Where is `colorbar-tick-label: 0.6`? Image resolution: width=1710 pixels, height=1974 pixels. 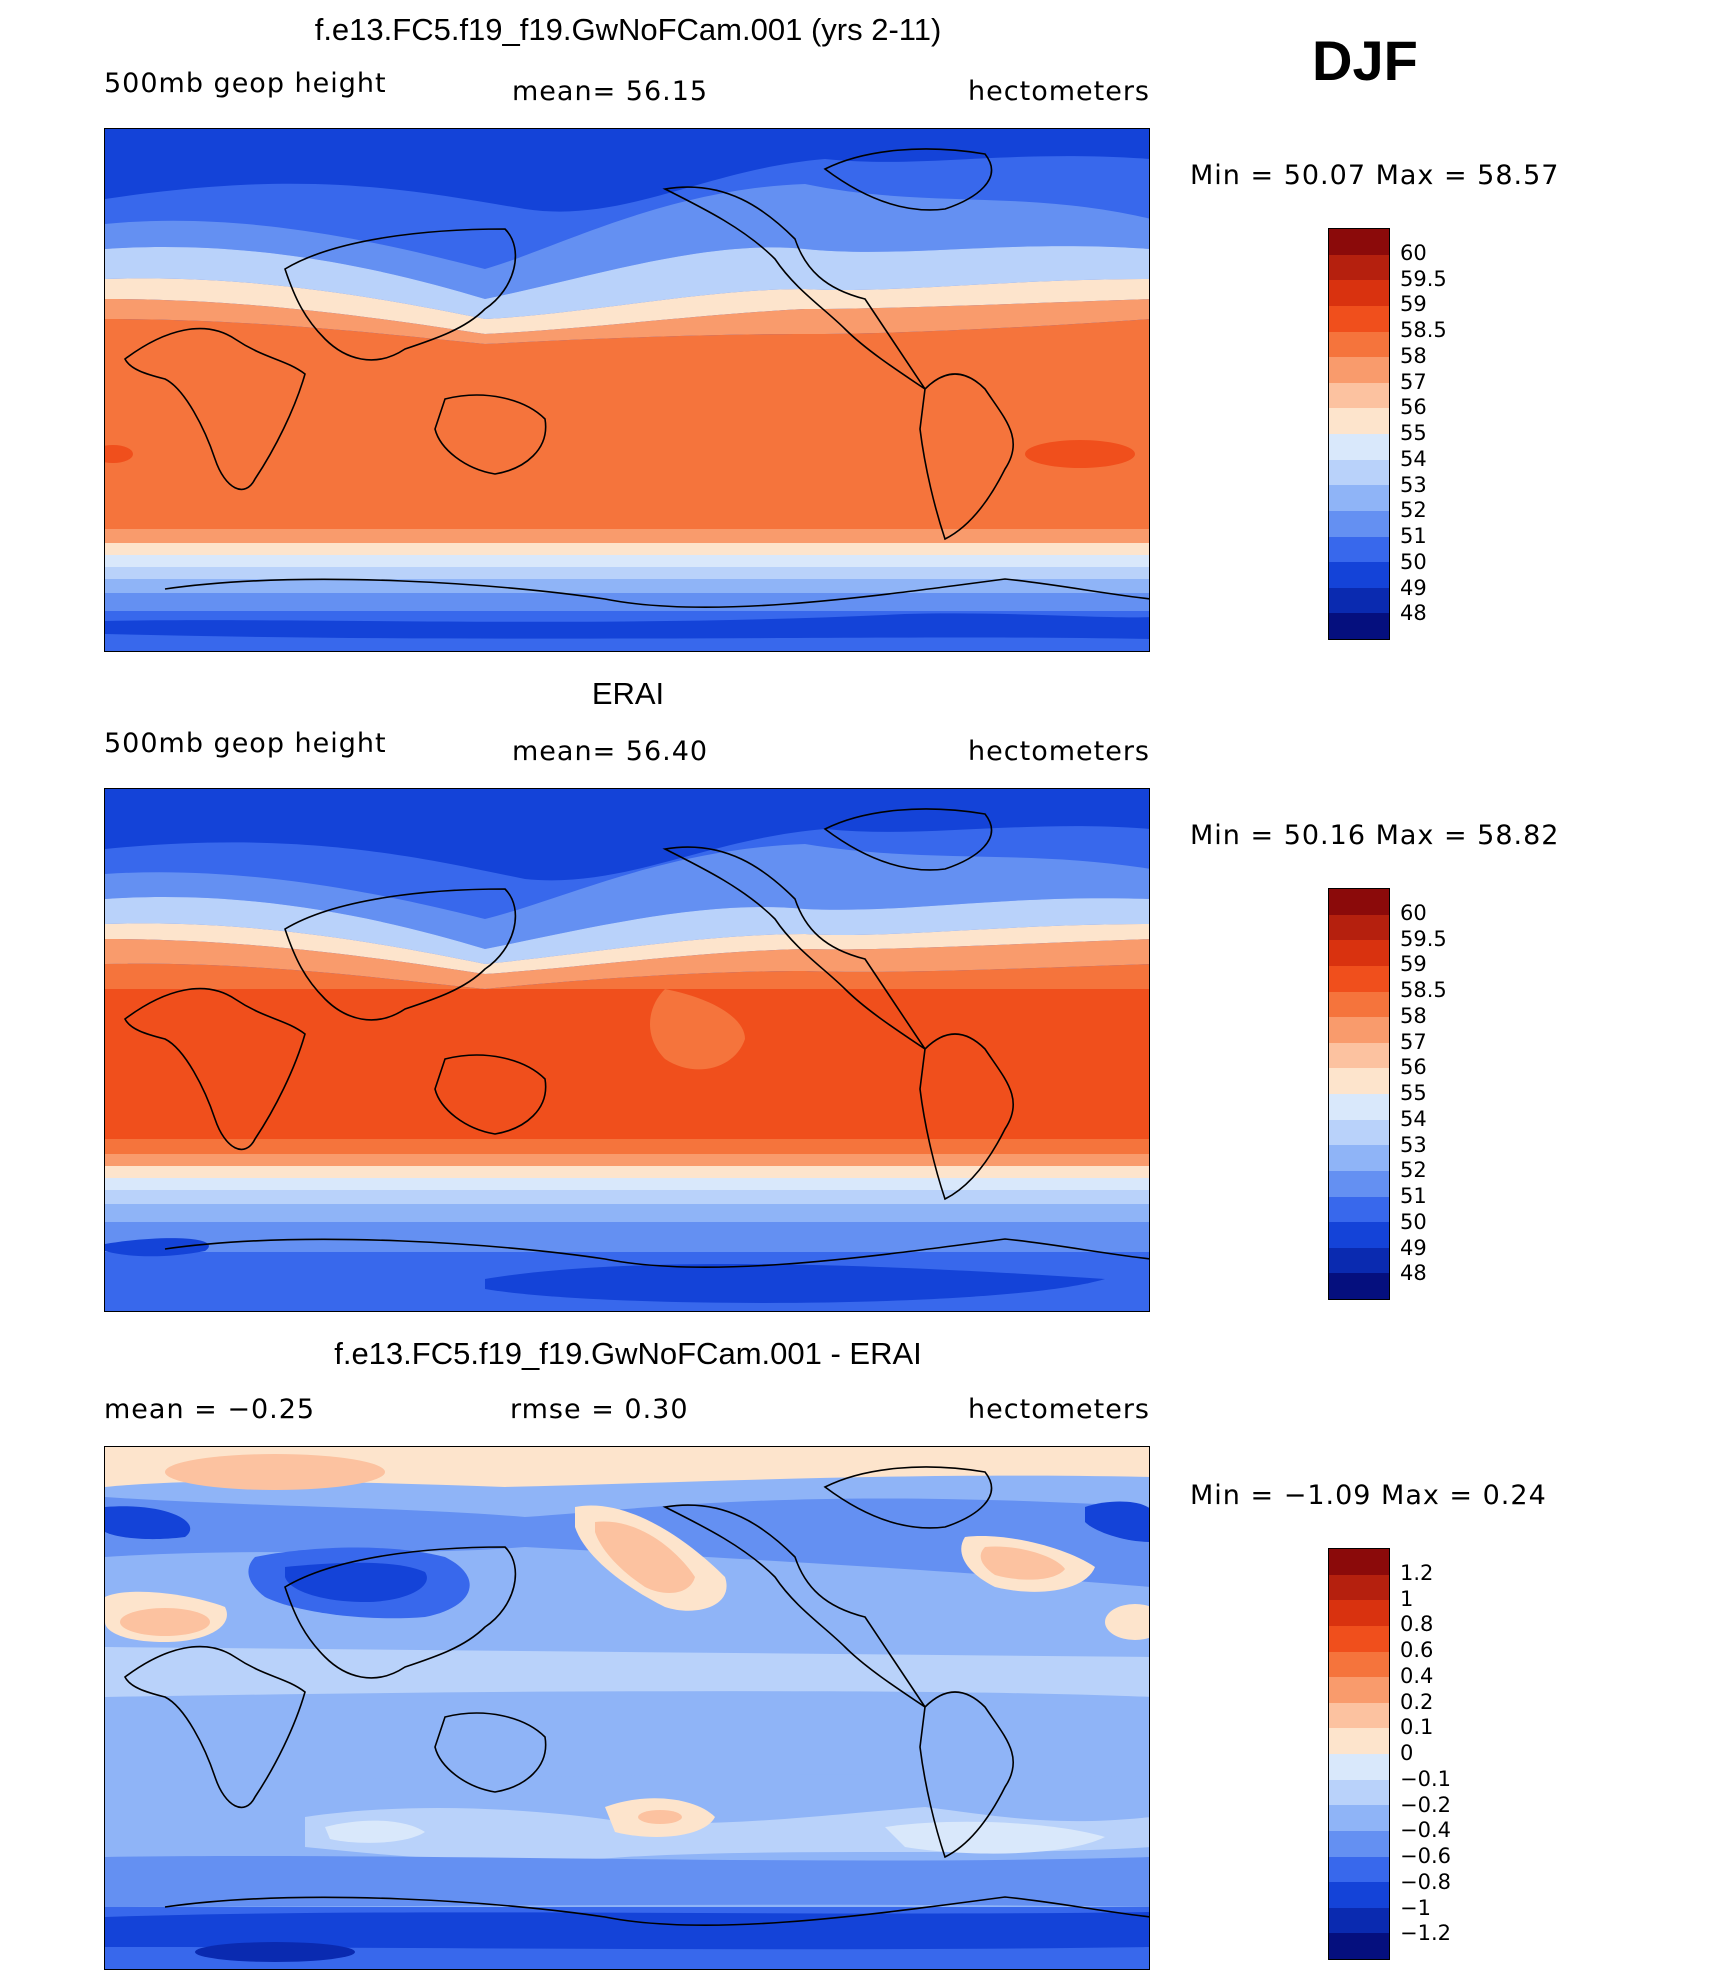
colorbar-tick-label: 0.6 is located at coordinates (1417, 1650).